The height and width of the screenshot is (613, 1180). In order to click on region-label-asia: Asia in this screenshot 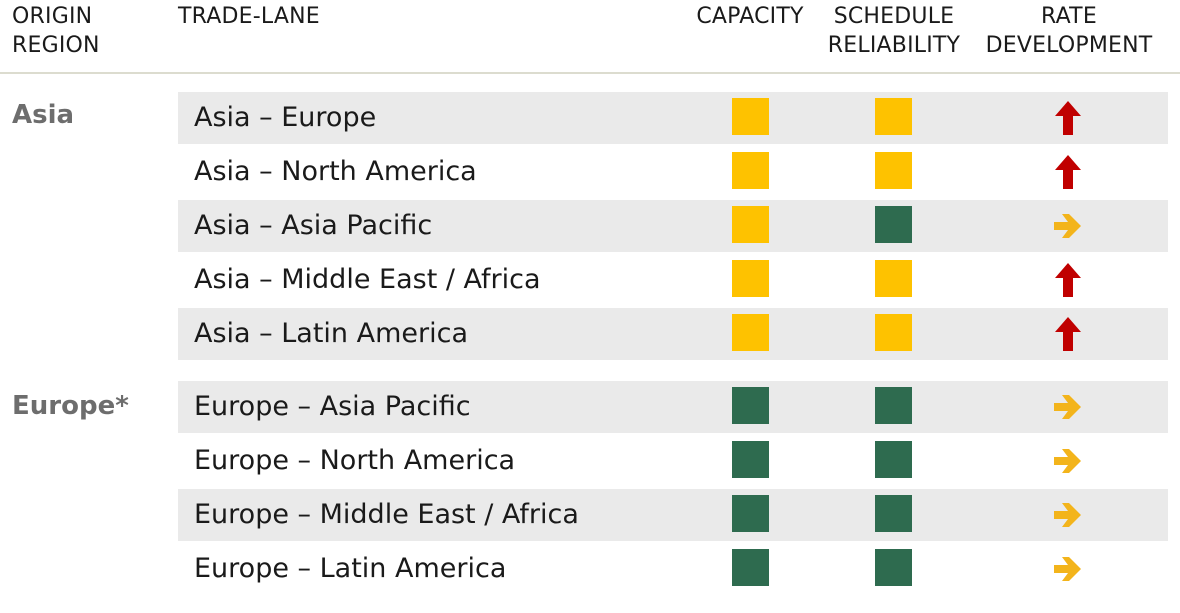, I will do `click(43, 115)`.